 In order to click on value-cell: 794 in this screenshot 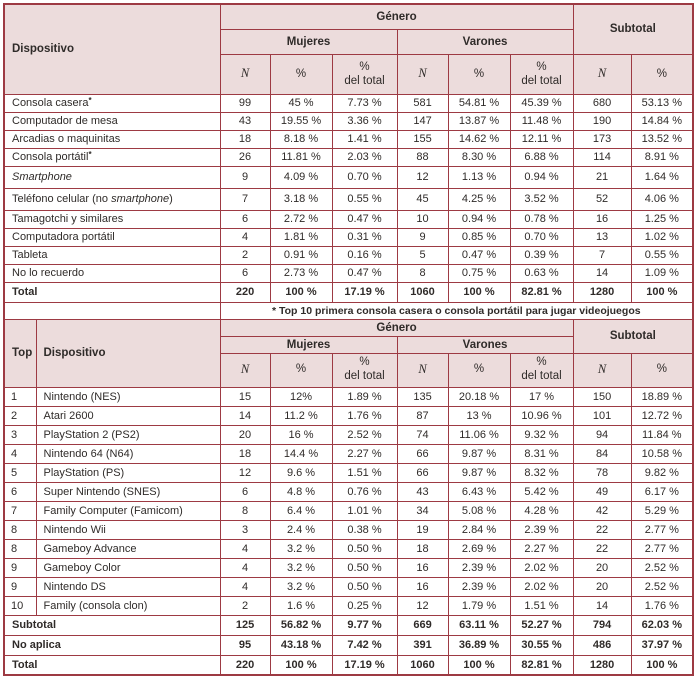, I will do `click(602, 625)`.